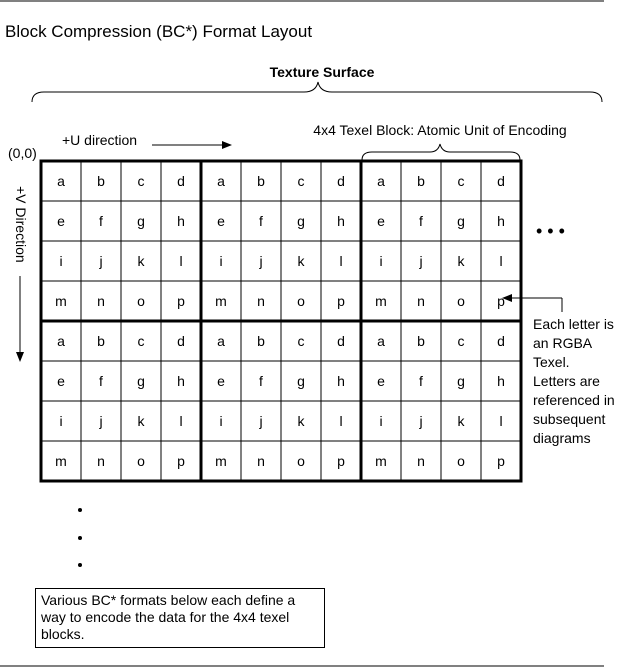 The height and width of the screenshot is (672, 632). I want to click on horizontal-continuation-dots: • • •, so click(550, 231).